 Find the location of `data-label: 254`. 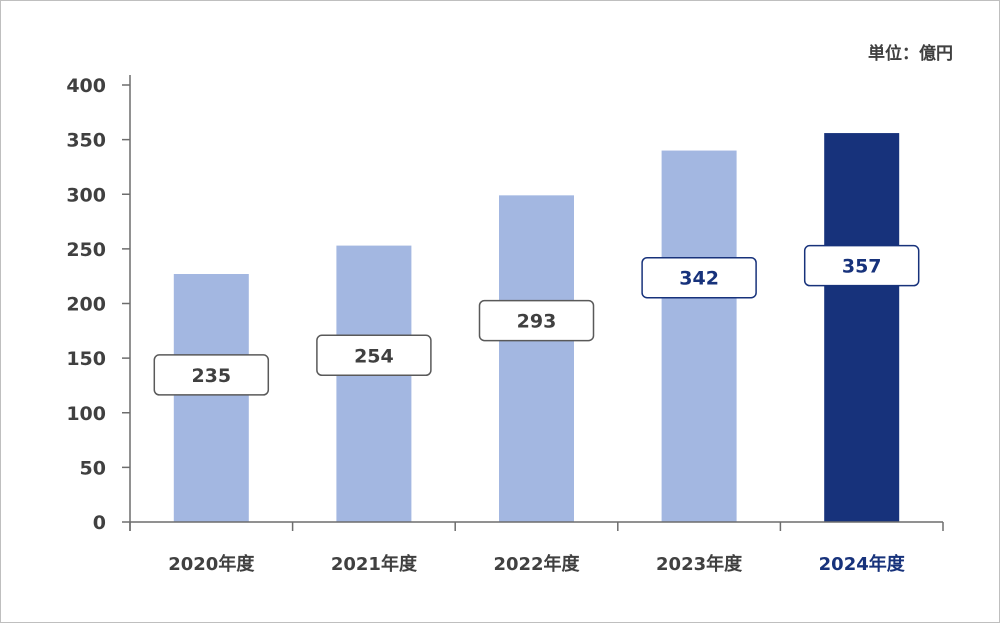

data-label: 254 is located at coordinates (374, 356).